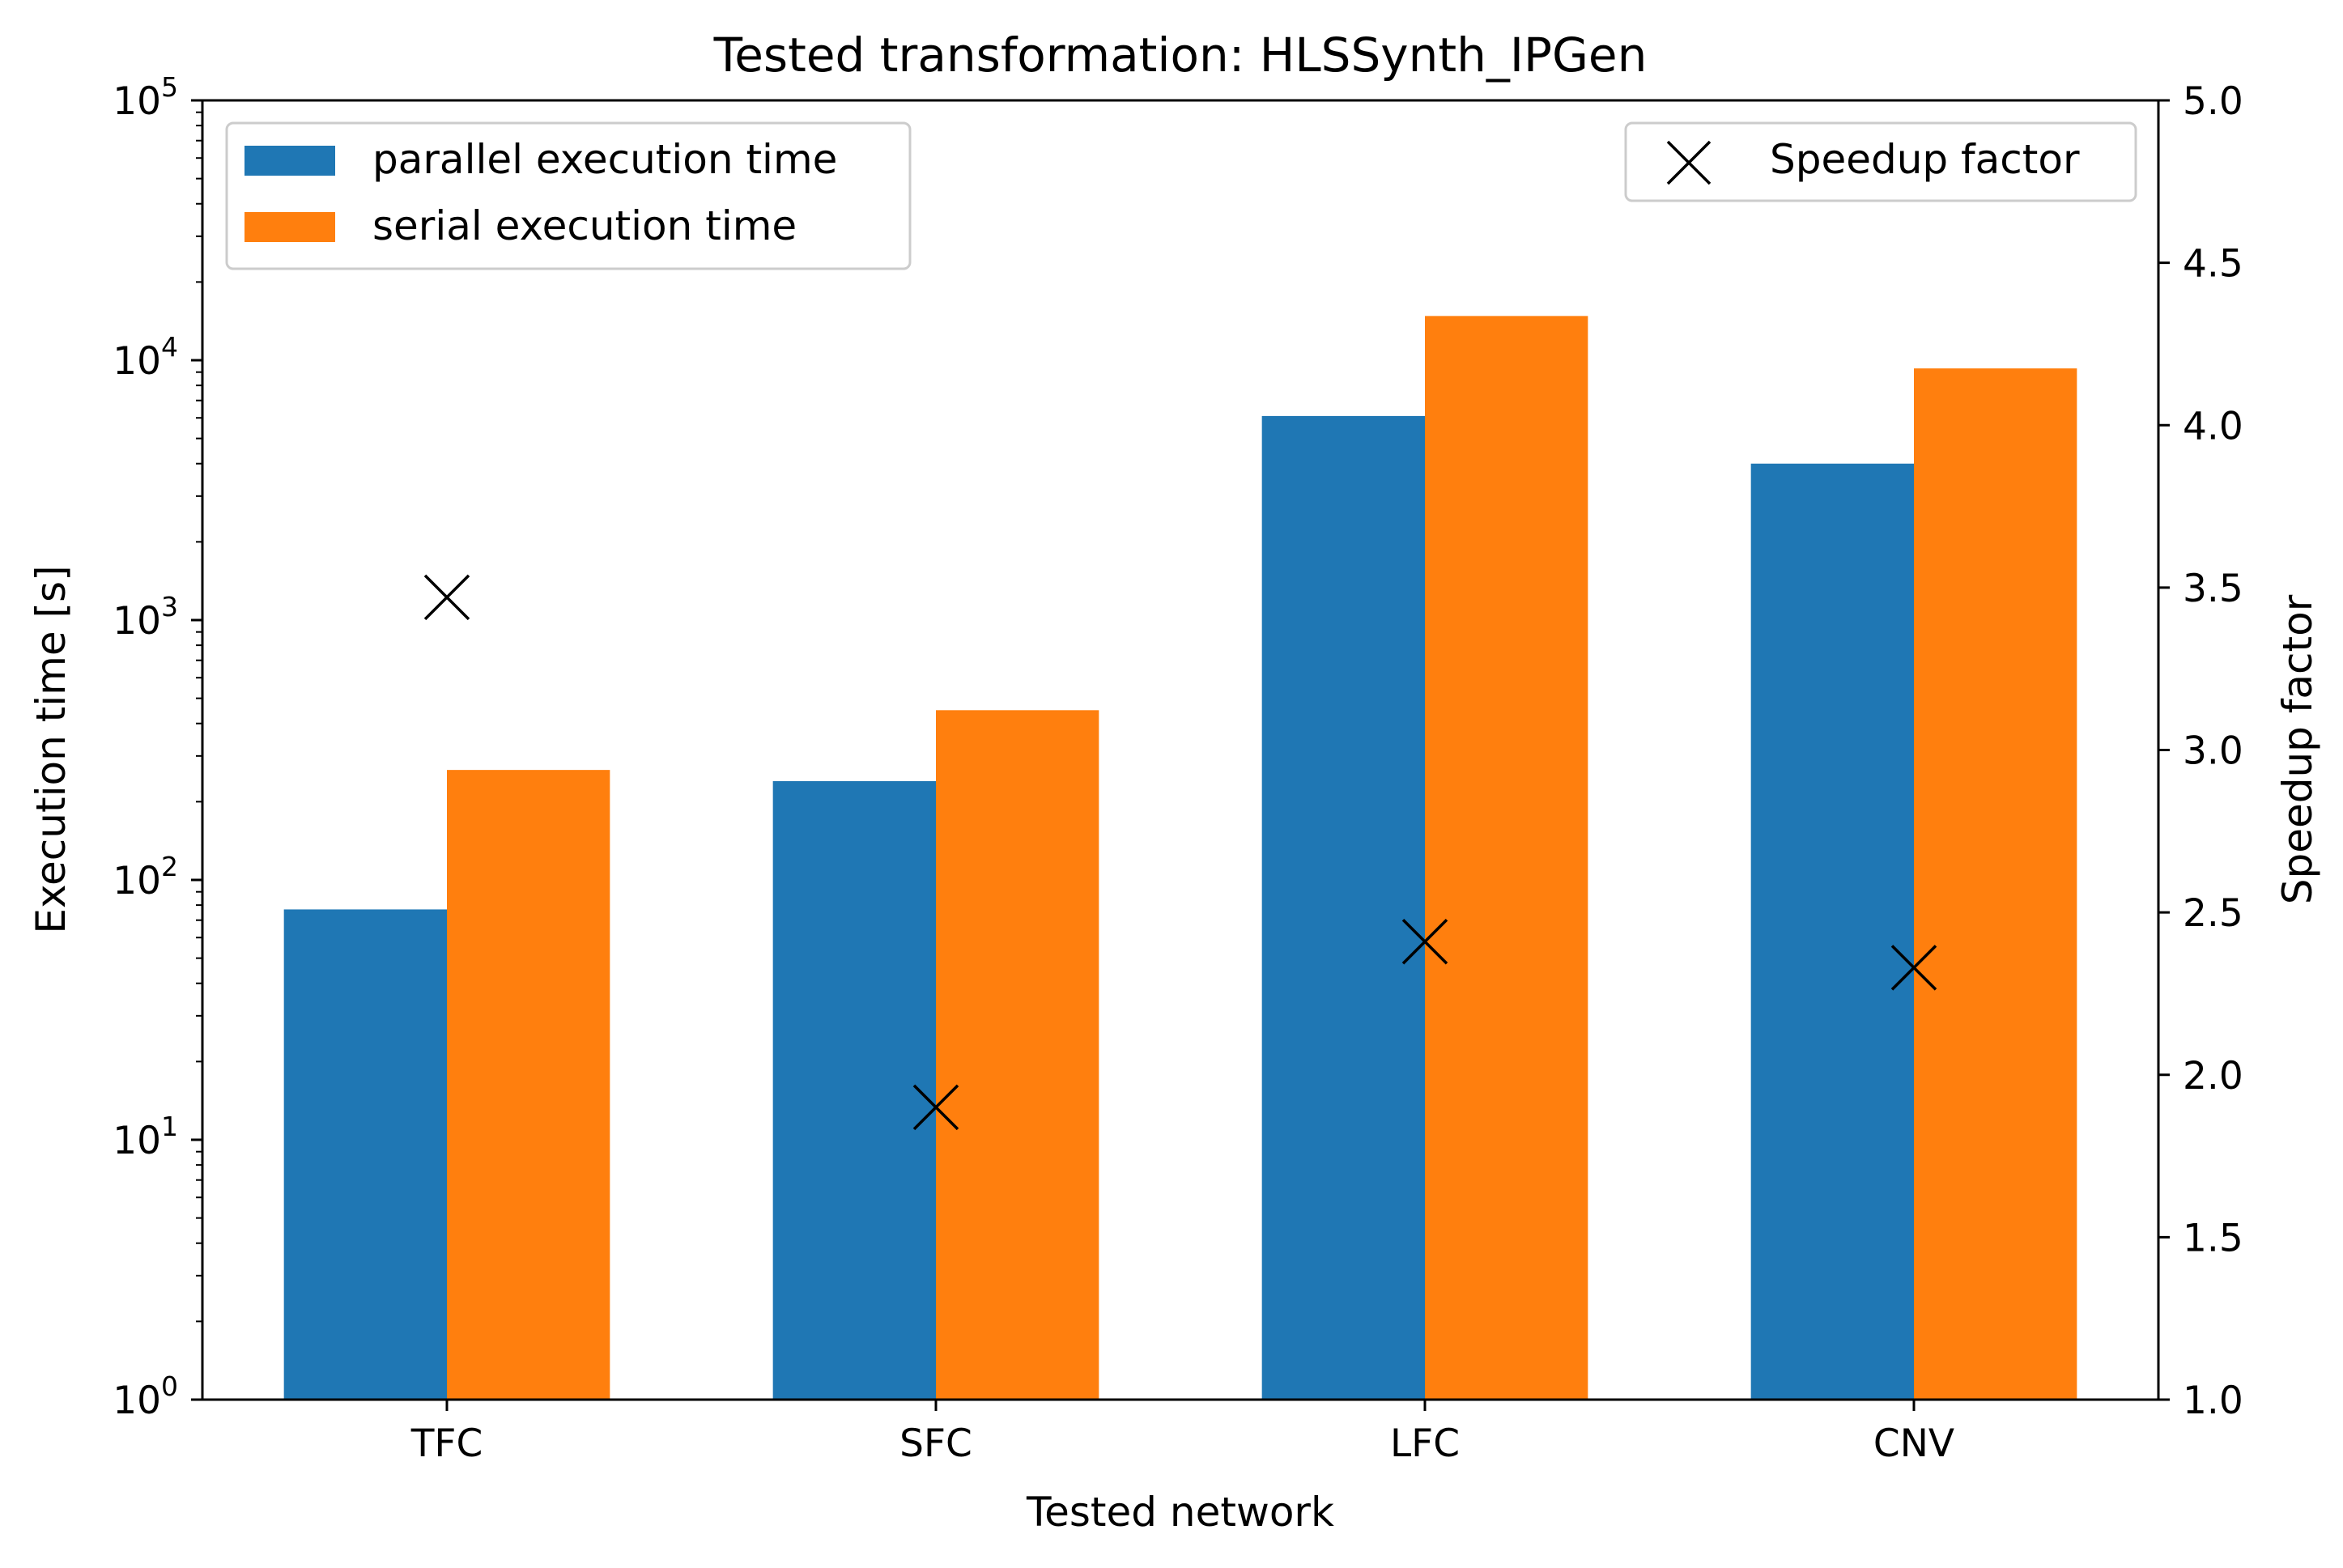 The width and height of the screenshot is (2343, 1568). What do you see at coordinates (2213, 1238) in the screenshot?
I see `y2-tick-label: 1.5` at bounding box center [2213, 1238].